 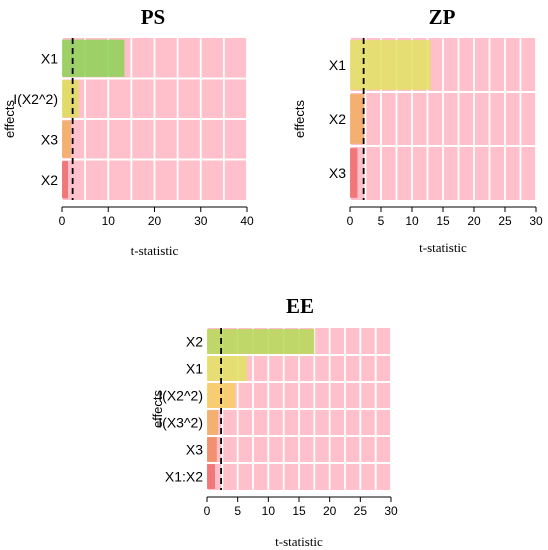 I want to click on panel-2-x-tick-label: 20, so click(x=474, y=221).